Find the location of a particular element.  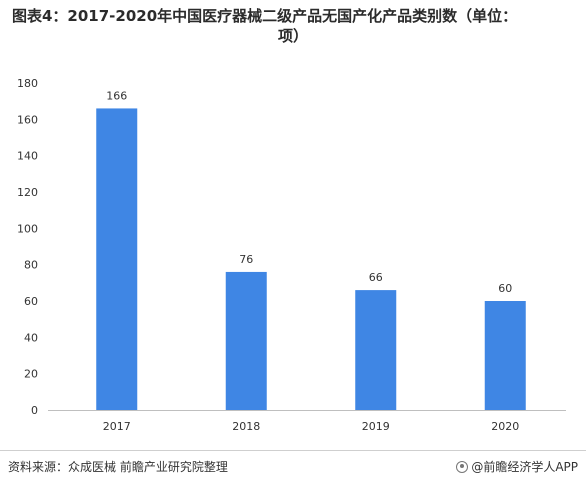

y-axis-tick-labels: 0 20 40 60 80 100 120 140 160 180 is located at coordinates (27, 247).